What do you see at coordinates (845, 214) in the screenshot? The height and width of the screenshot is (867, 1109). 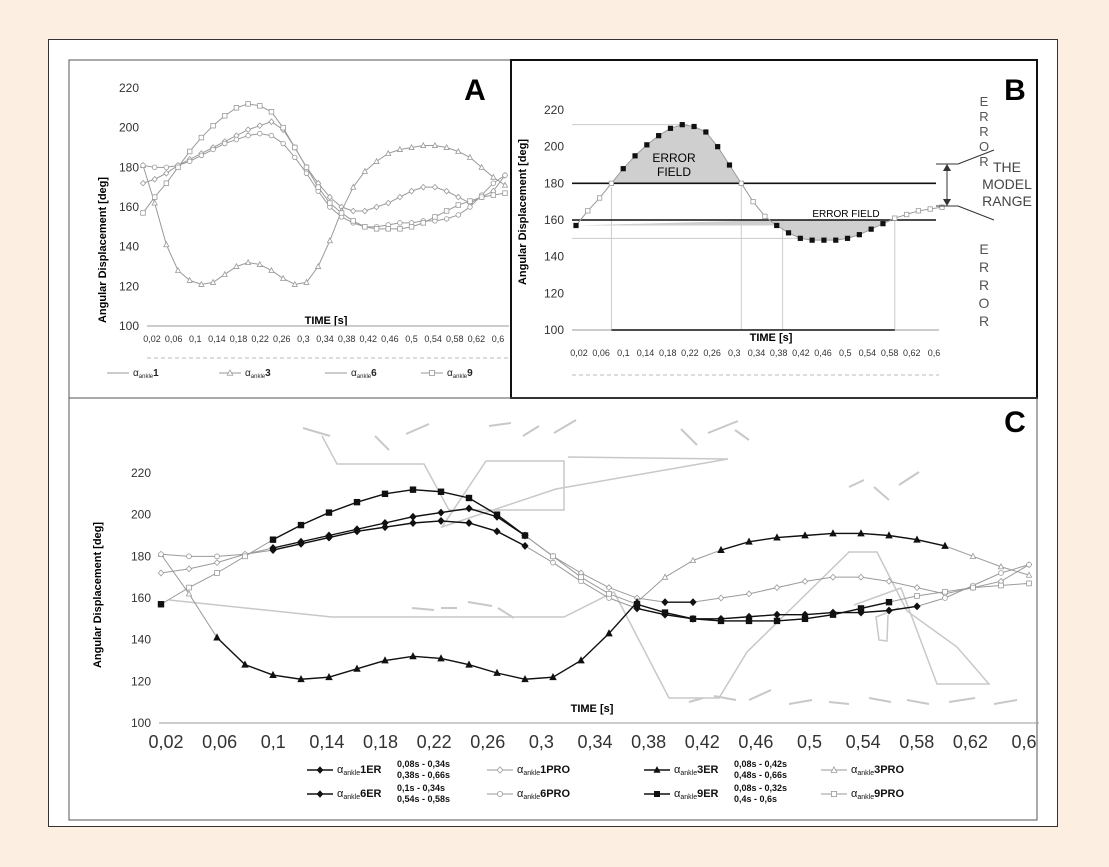 I see `error-field-bottom-label: ERROR FIELD` at bounding box center [845, 214].